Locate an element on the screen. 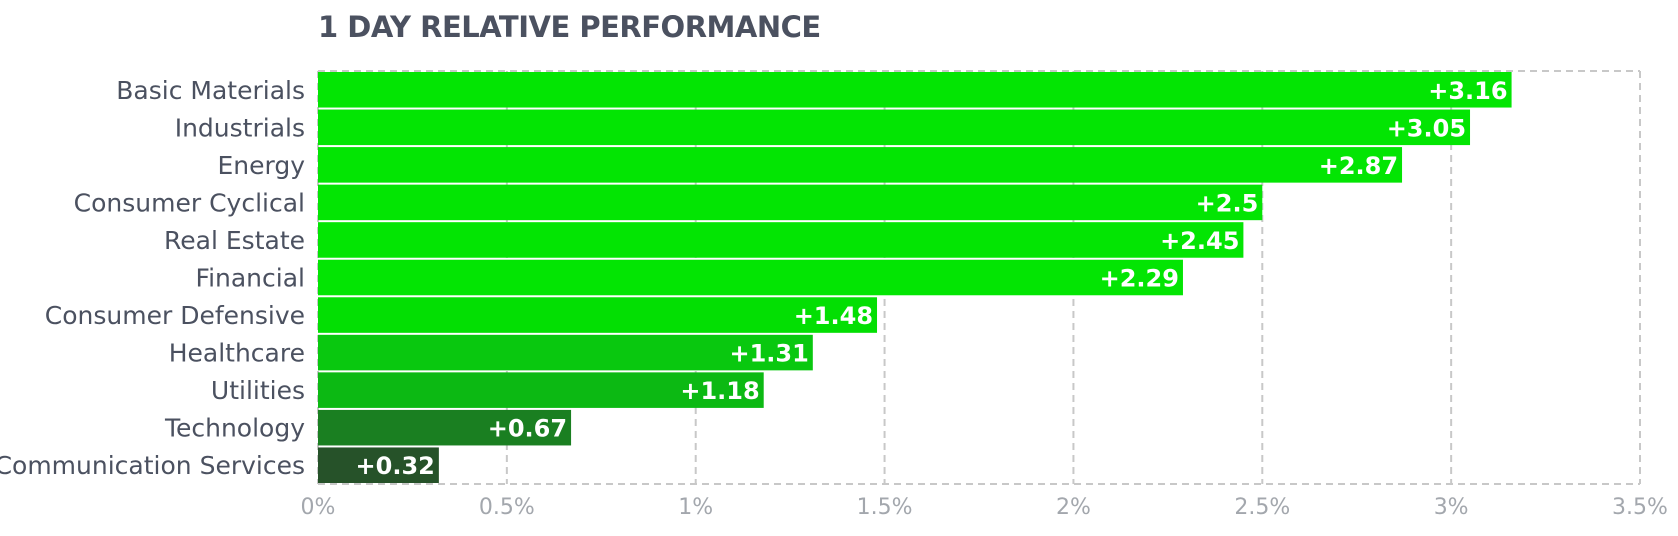 This screenshot has width=1678, height=536. category-label: Real Estate is located at coordinates (234, 240).